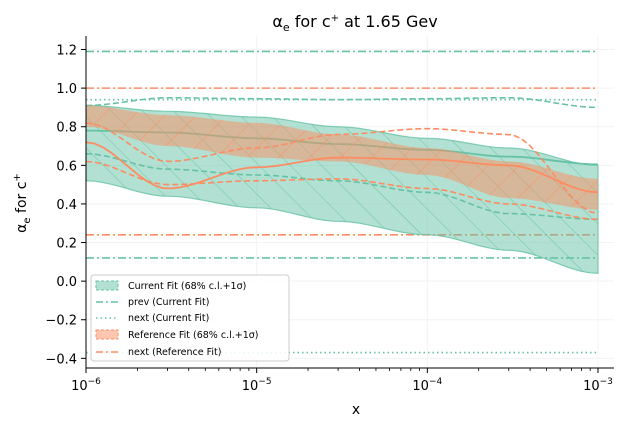  I want to click on reference-fit-dashed-lower, so click(342, 190).